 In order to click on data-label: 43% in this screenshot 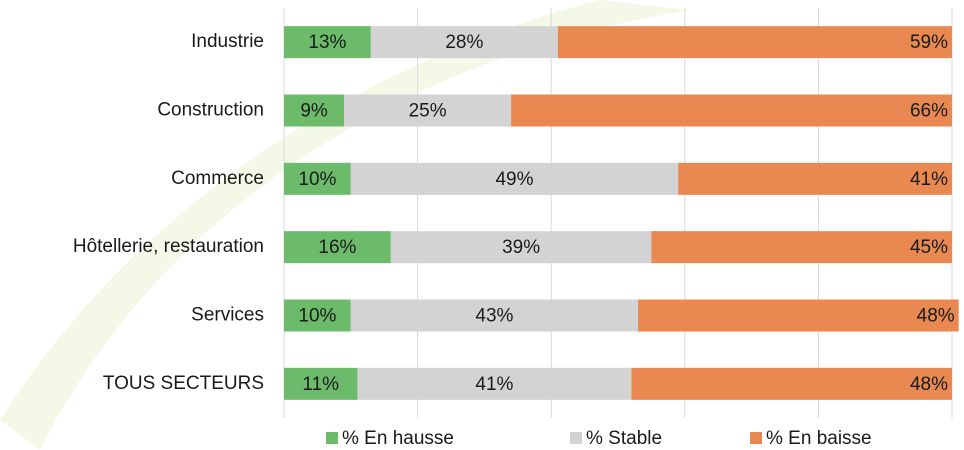, I will do `click(494, 316)`.